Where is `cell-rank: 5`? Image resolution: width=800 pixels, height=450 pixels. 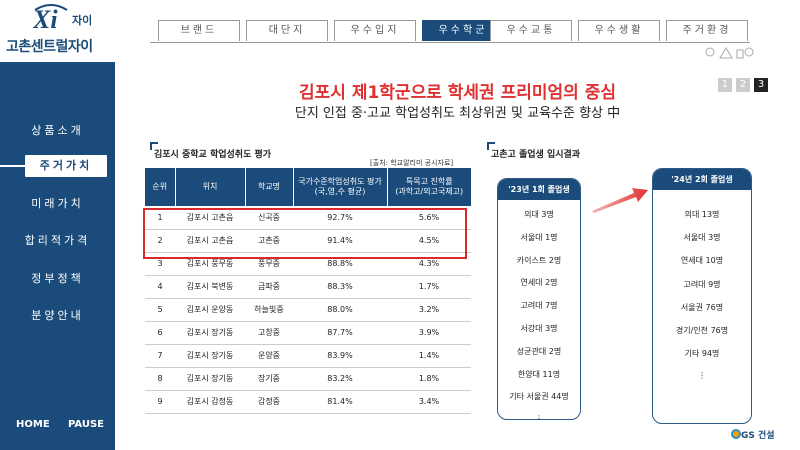 cell-rank: 5 is located at coordinates (160, 310).